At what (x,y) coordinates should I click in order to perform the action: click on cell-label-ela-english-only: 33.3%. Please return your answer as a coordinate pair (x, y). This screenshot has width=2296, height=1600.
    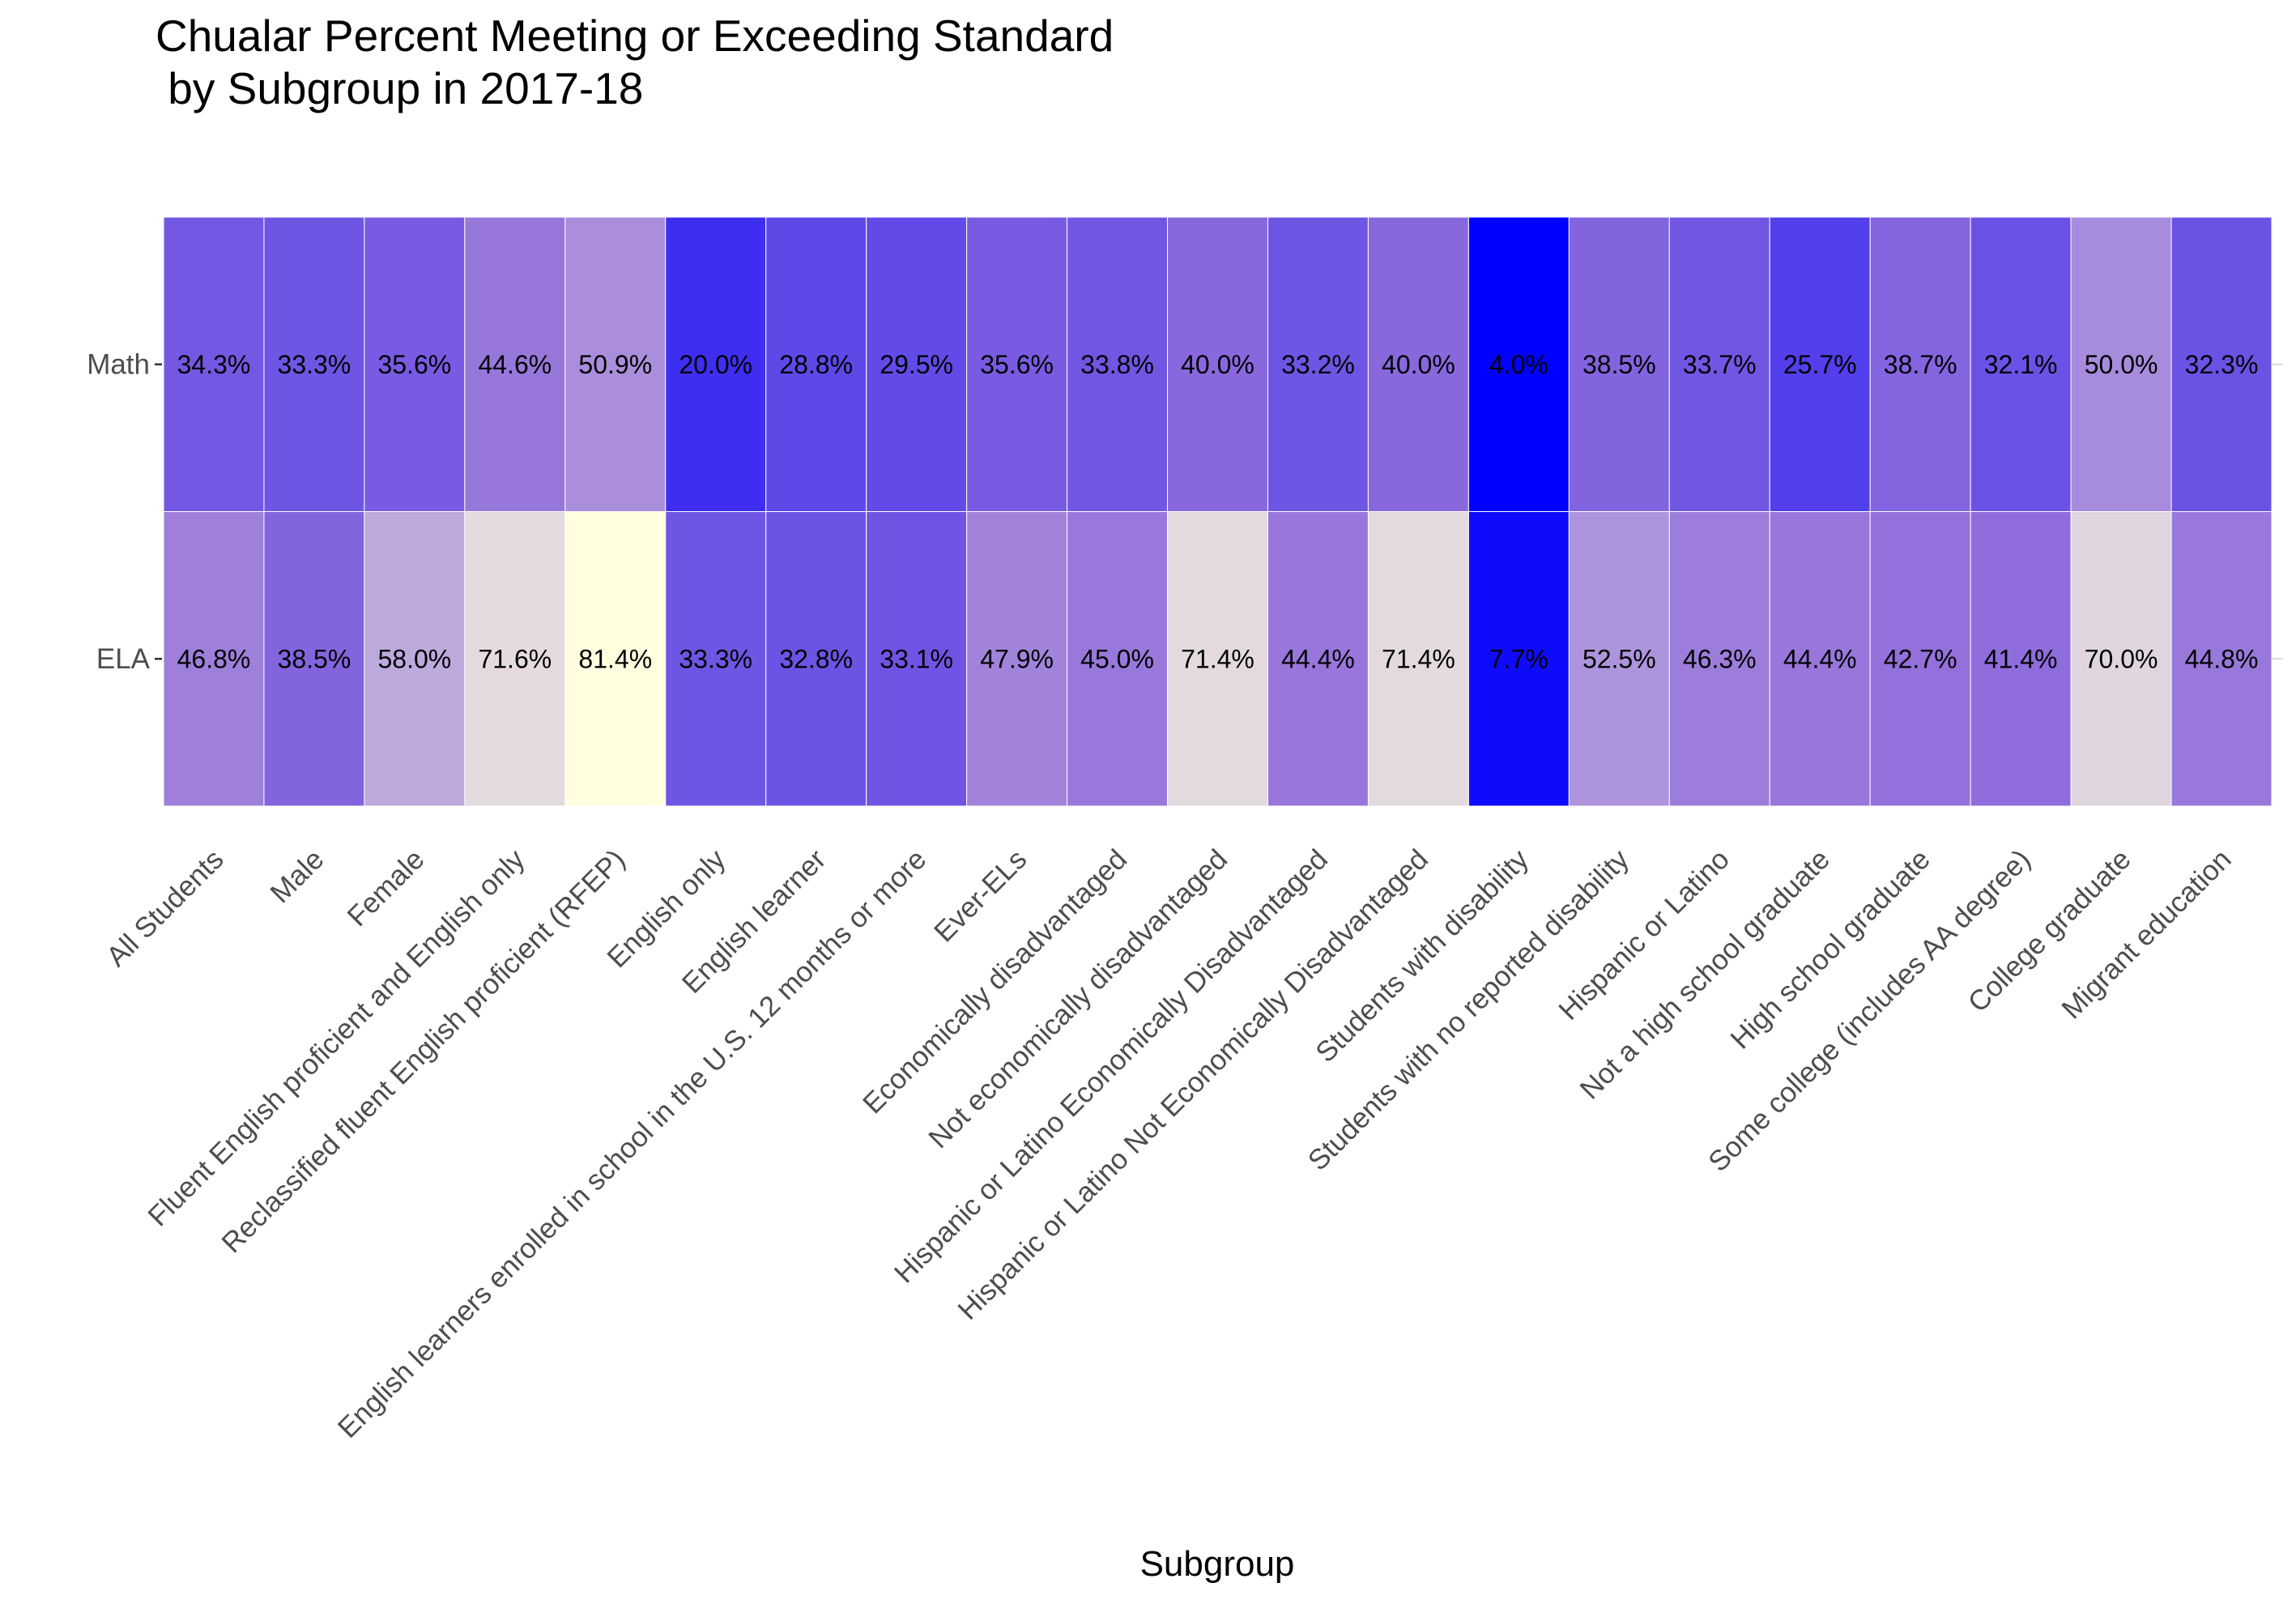
    Looking at the image, I should click on (716, 658).